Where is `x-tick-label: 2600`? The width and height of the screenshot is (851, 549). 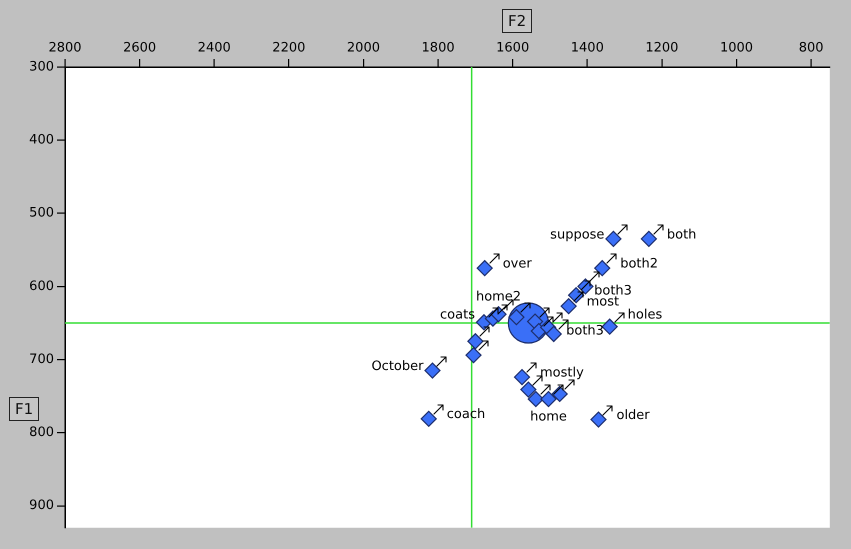 x-tick-label: 2600 is located at coordinates (139, 48).